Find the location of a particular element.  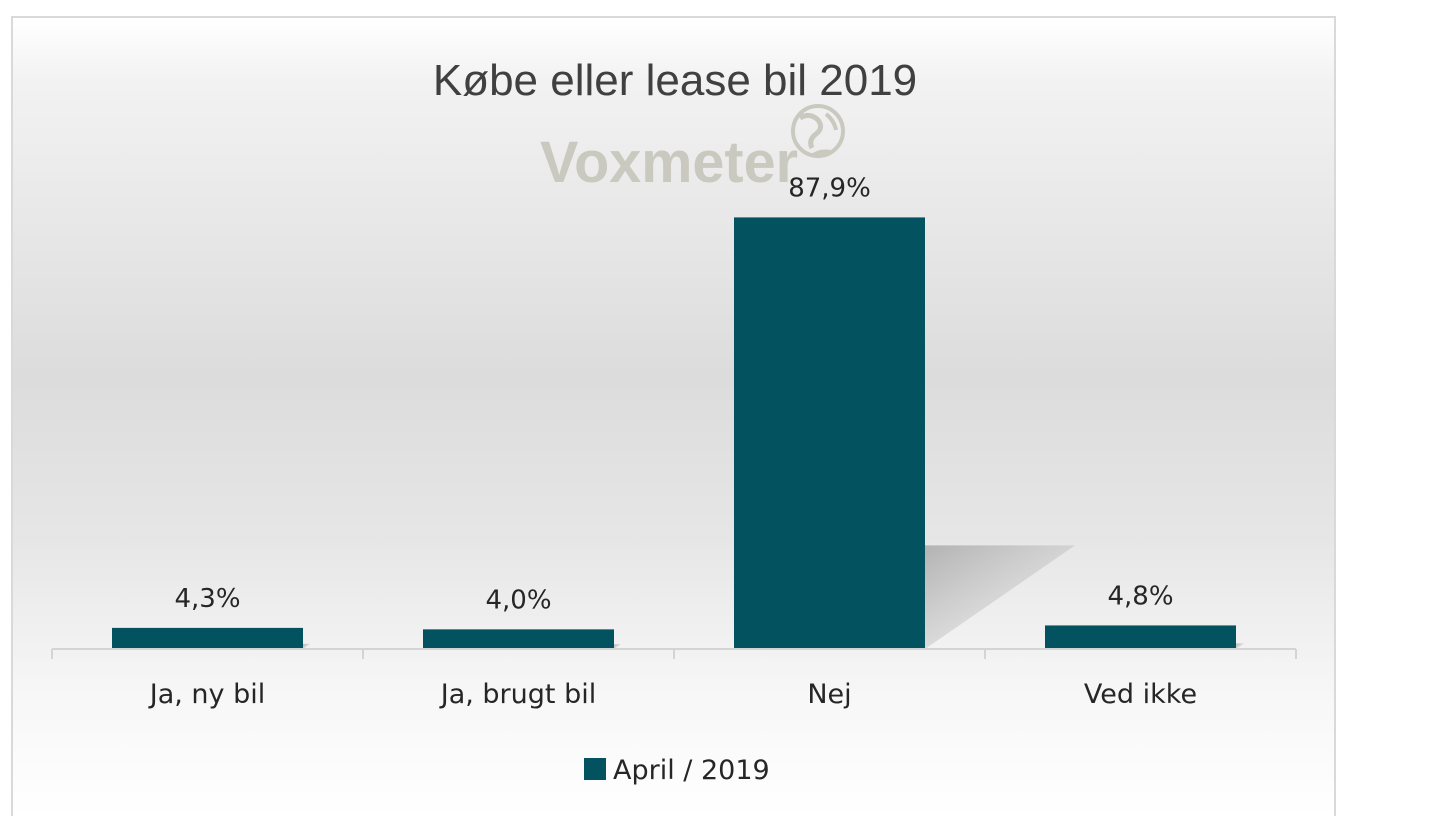

x-axis-tick-labels: Ja, ny bil Ja, brugt bil Nej Ved ikke is located at coordinates (672, 694).